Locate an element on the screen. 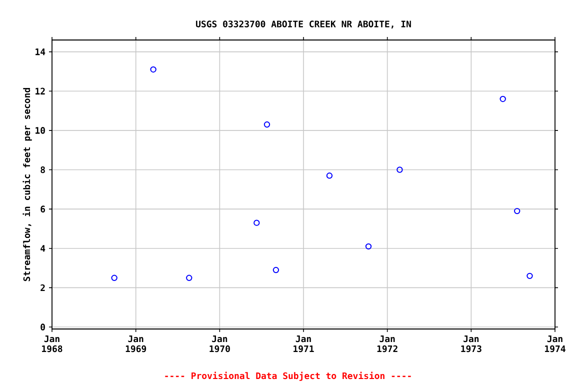 This screenshot has width=576, height=384. y-tick-label: 2 is located at coordinates (42, 287).